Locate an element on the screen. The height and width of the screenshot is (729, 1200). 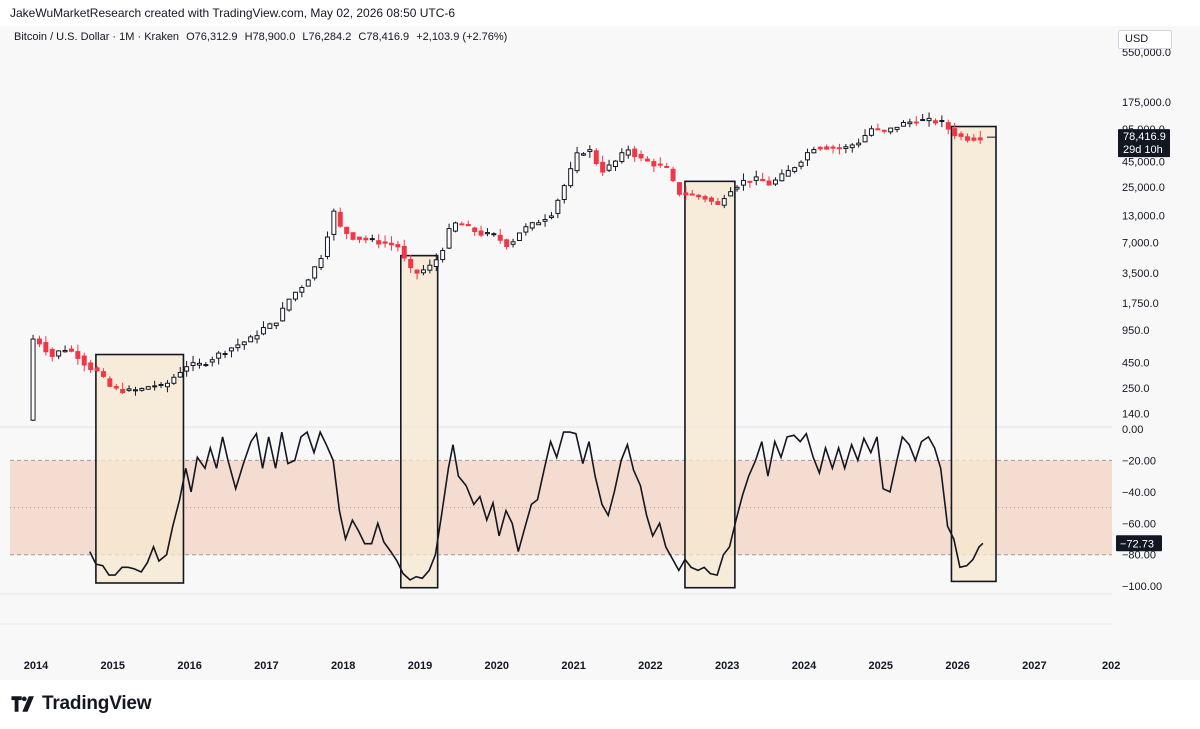
oscillator-axis-label: −40.00 is located at coordinates (1139, 493).